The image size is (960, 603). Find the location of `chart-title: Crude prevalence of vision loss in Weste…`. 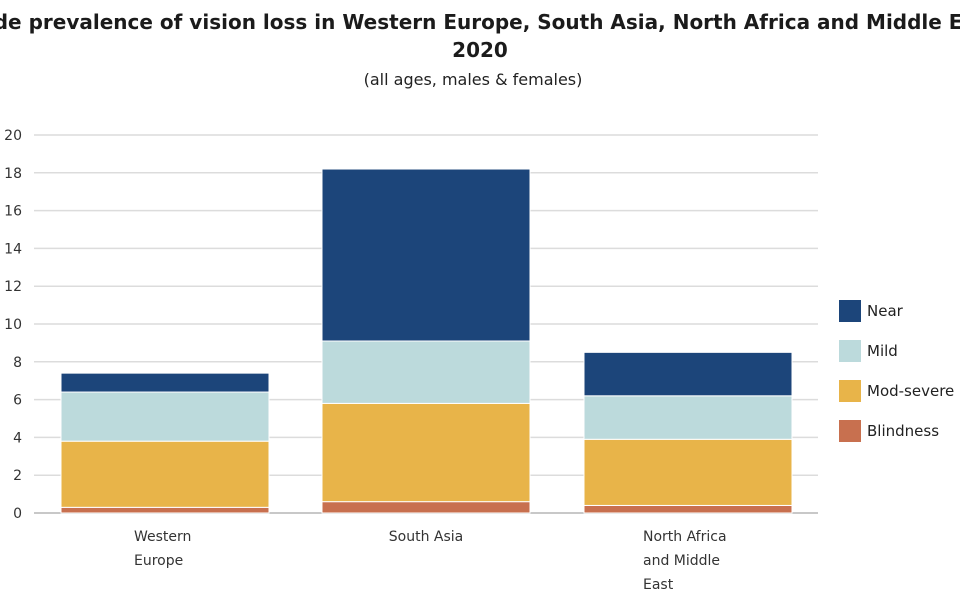

chart-title: Crude prevalence of vision loss in Weste… is located at coordinates (480, 36).